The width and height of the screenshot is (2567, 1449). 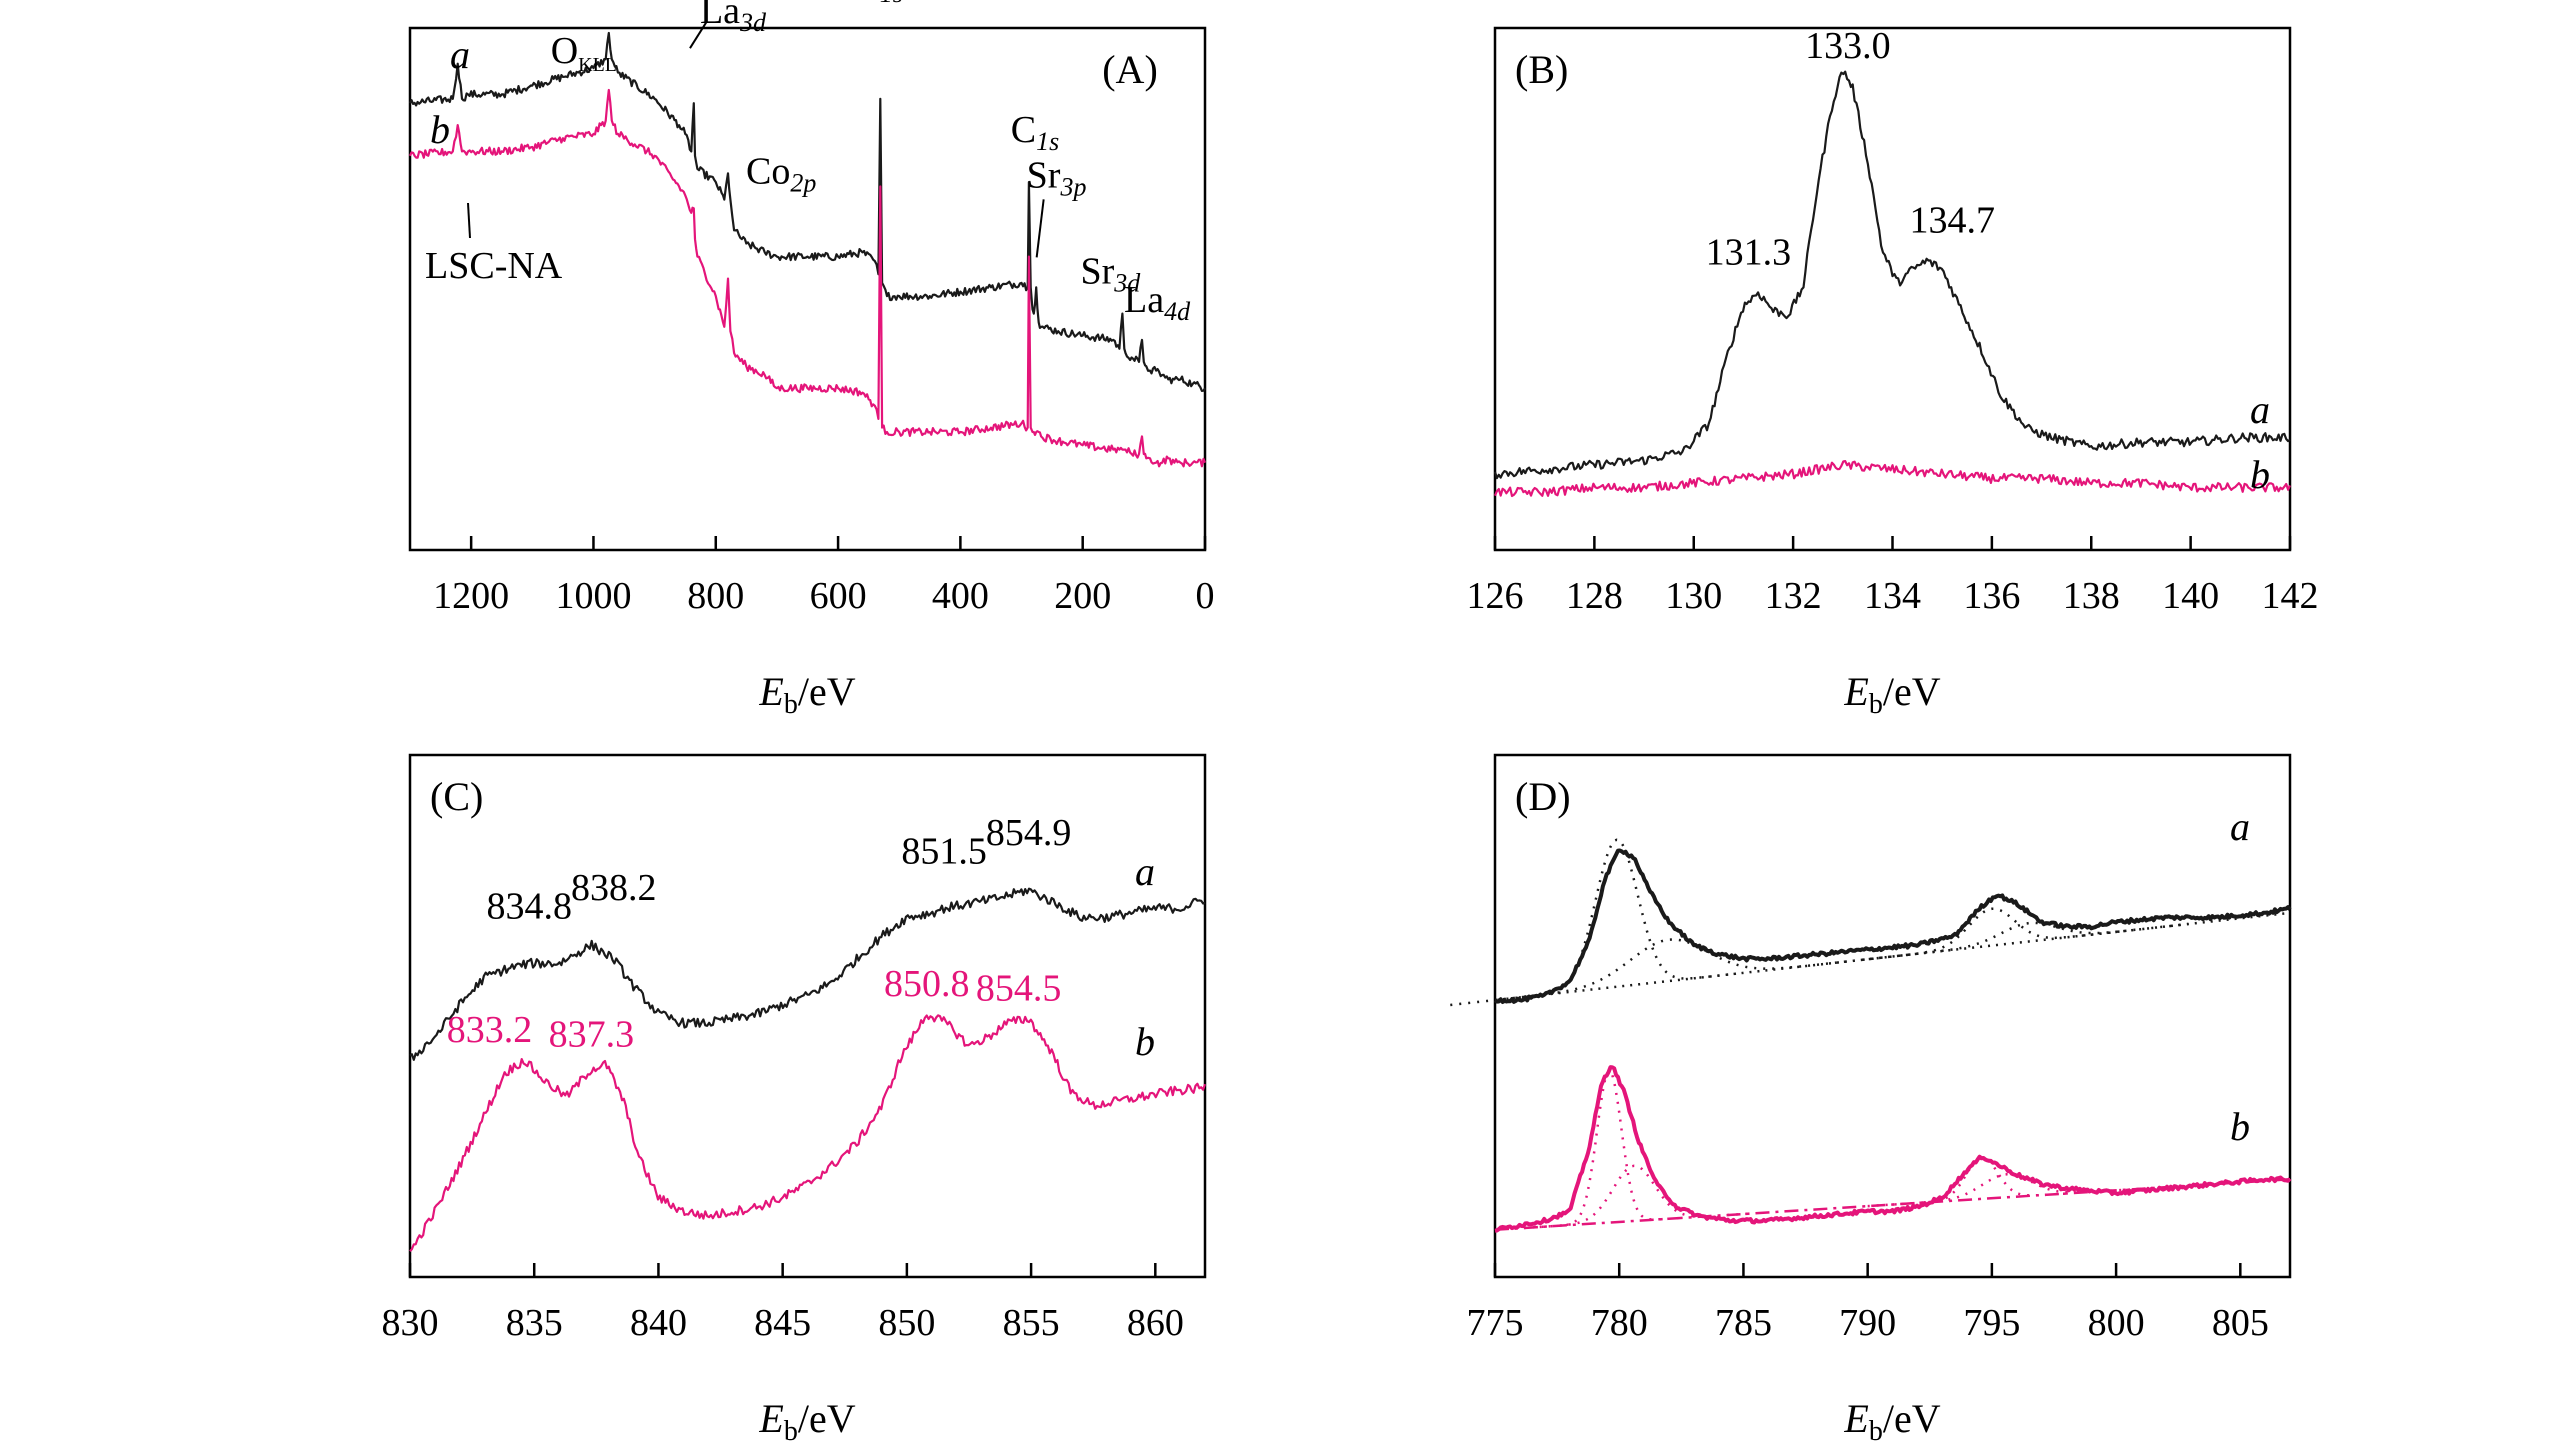 I want to click on peak-annotation: Sr3p, so click(x=1057, y=177).